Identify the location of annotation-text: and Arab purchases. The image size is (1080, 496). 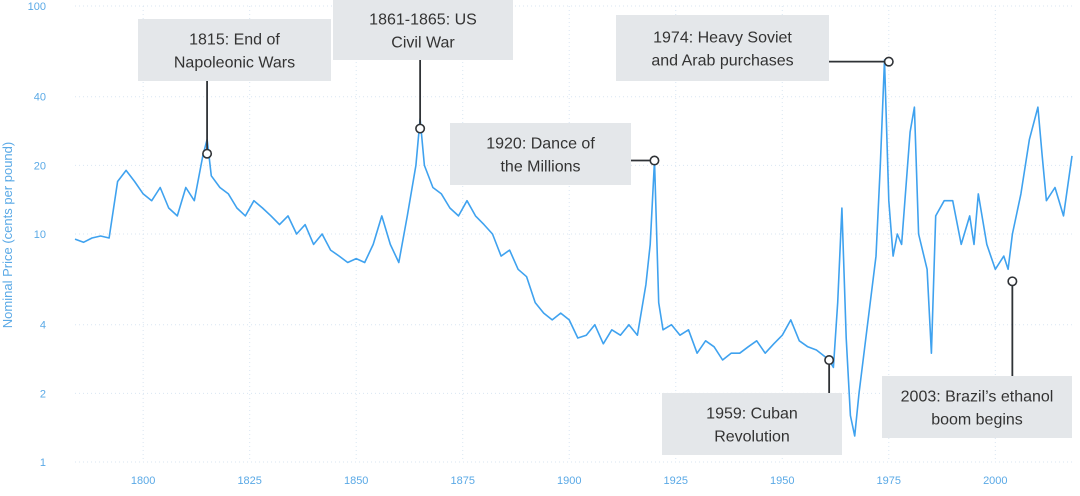
(722, 61).